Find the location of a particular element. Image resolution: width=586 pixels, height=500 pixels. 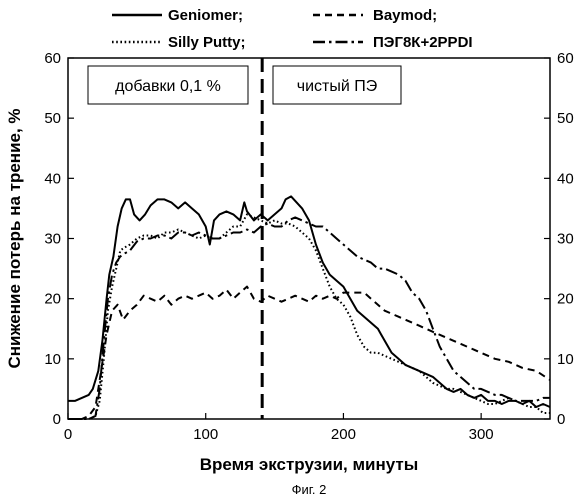

y-tick-label: 20 is located at coordinates (52, 299).